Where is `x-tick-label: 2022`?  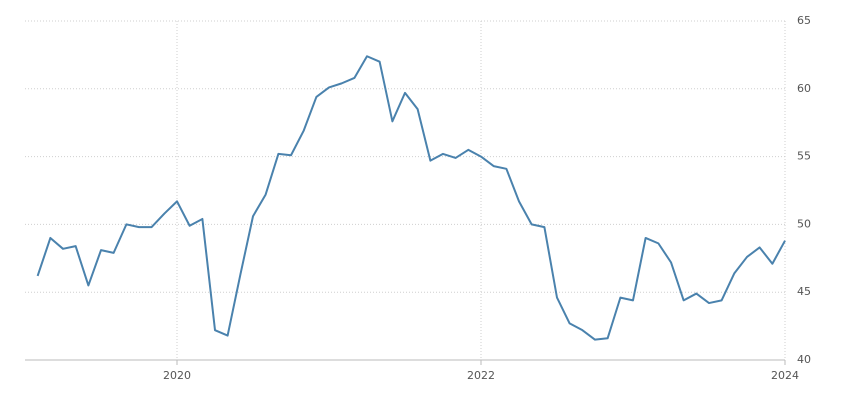 x-tick-label: 2022 is located at coordinates (481, 375).